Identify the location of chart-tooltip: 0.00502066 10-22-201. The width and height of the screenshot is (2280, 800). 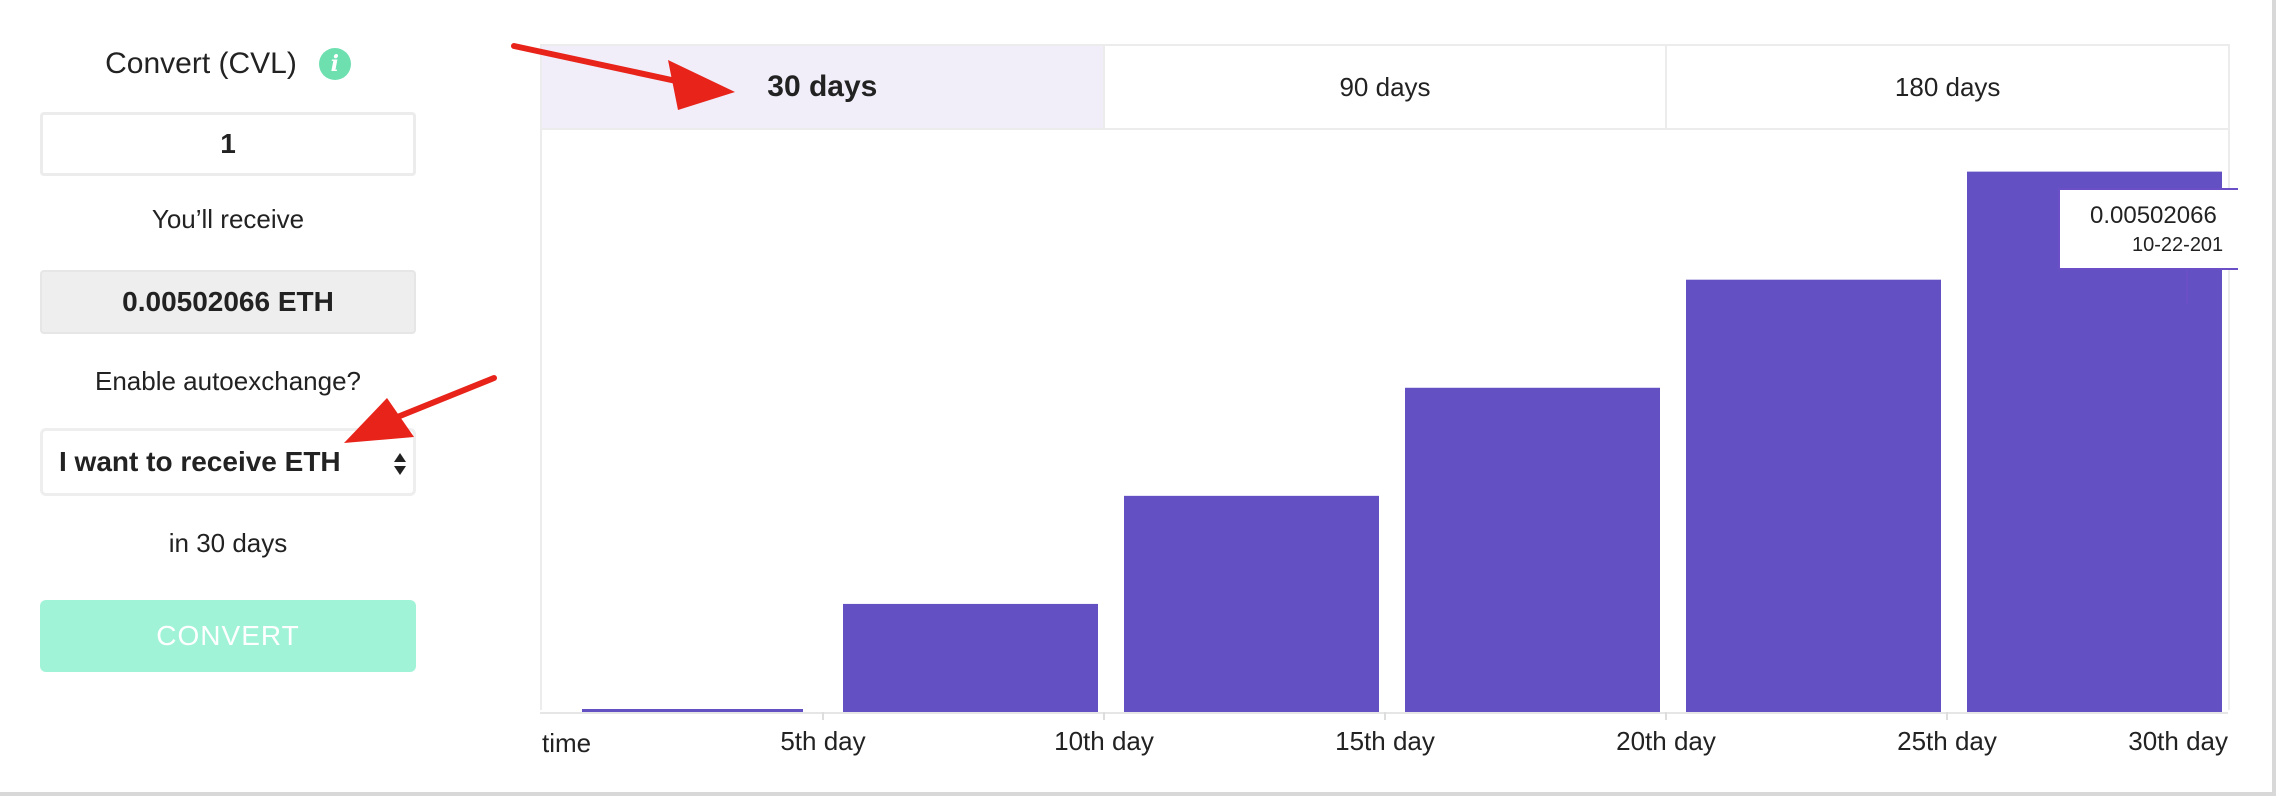
(2148, 229).